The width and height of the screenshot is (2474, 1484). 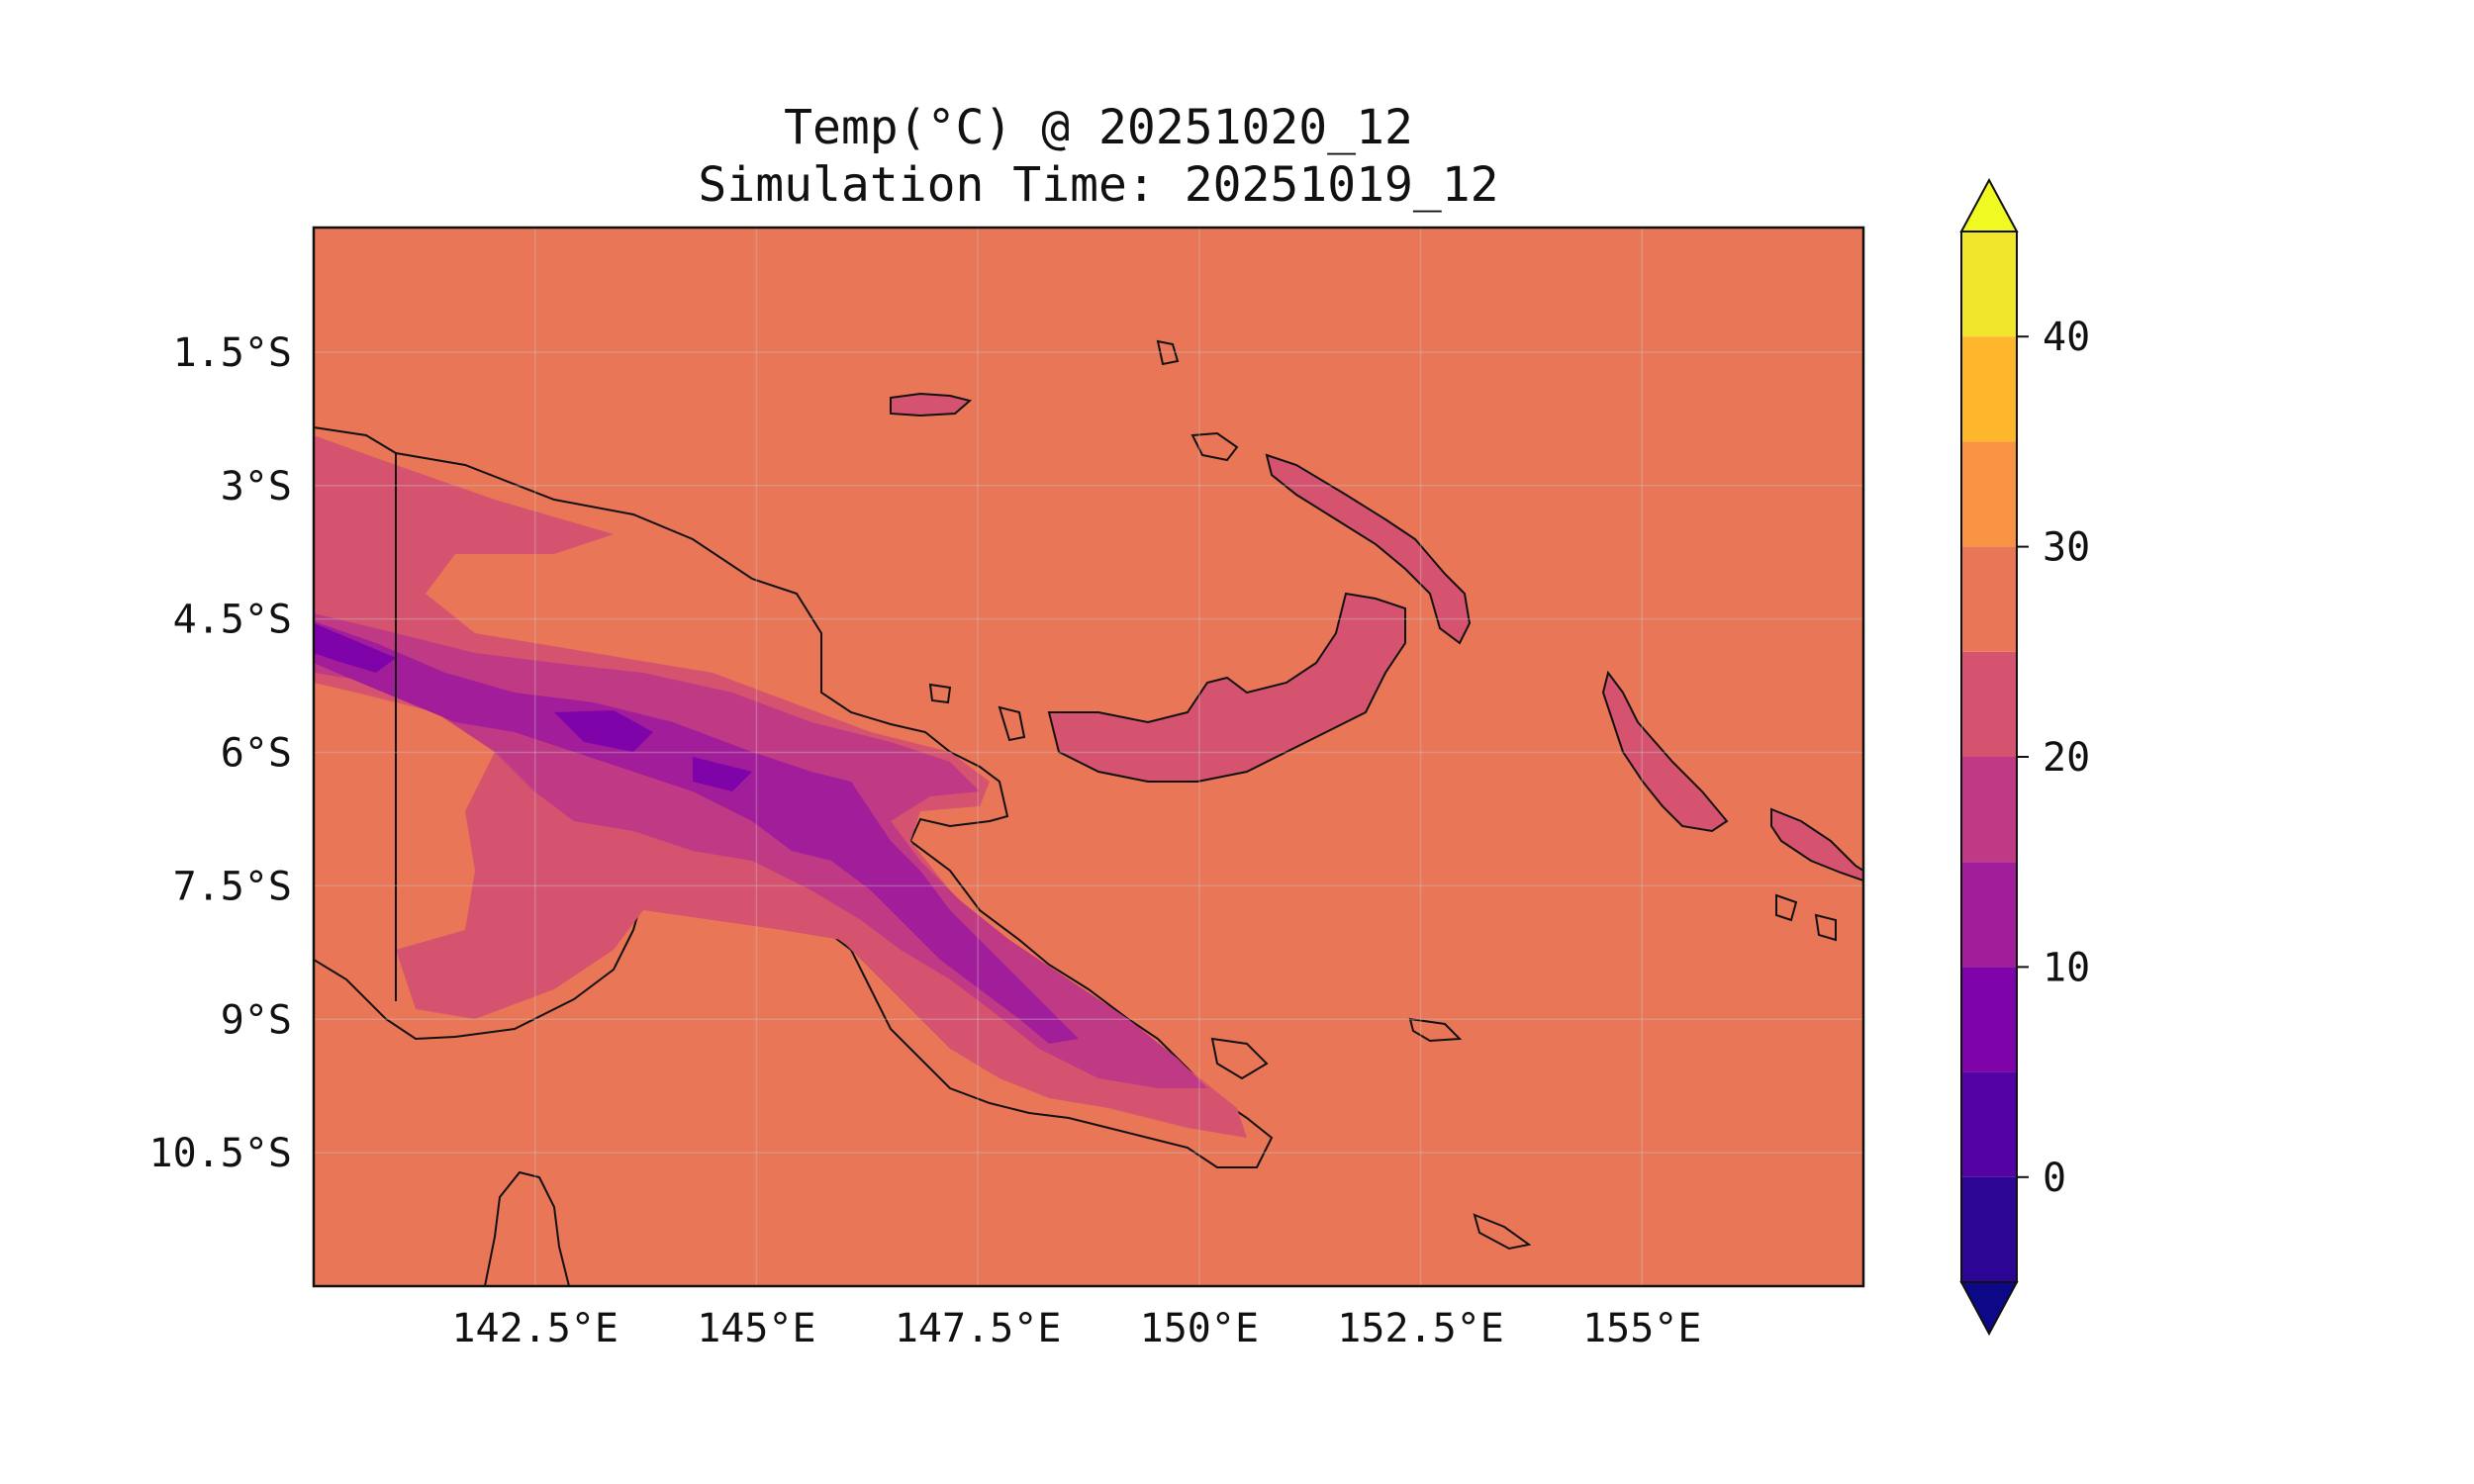 What do you see at coordinates (1098, 185) in the screenshot?
I see `map-subtitle: Simulation Time: 20251019_12` at bounding box center [1098, 185].